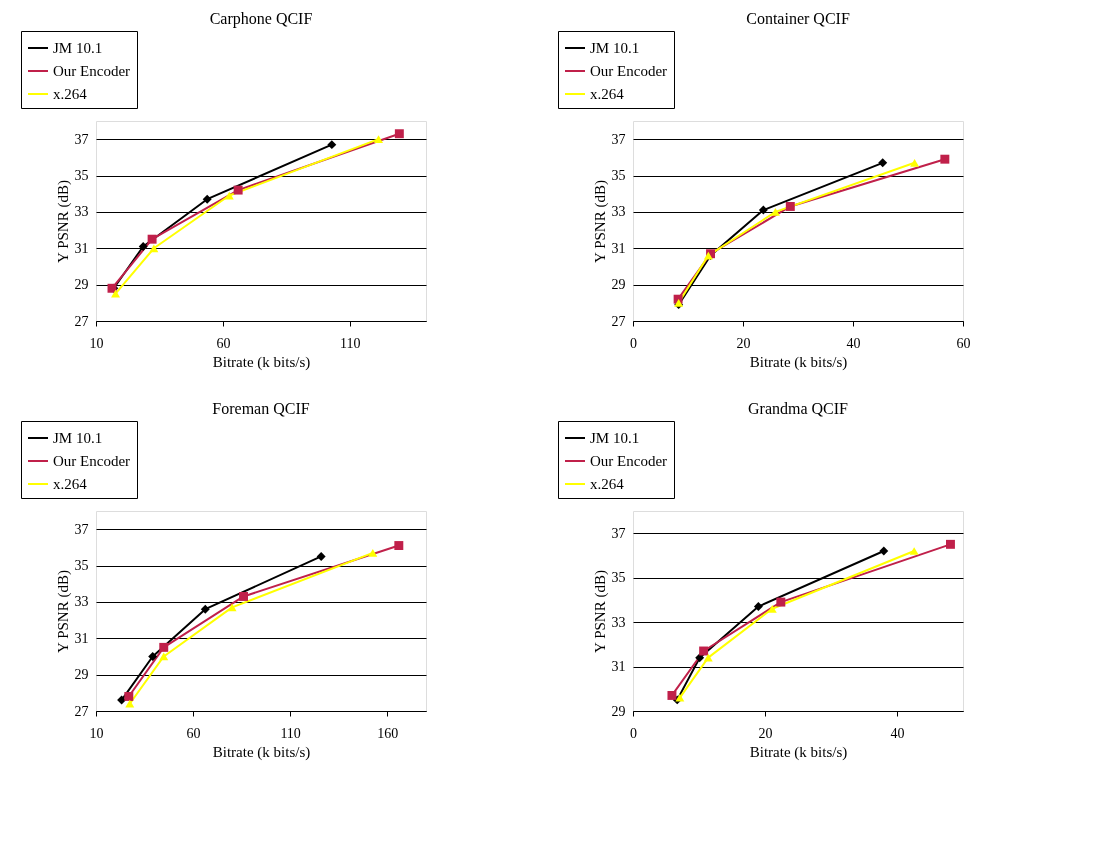  I want to click on x-tick-label: 160, so click(388, 733).